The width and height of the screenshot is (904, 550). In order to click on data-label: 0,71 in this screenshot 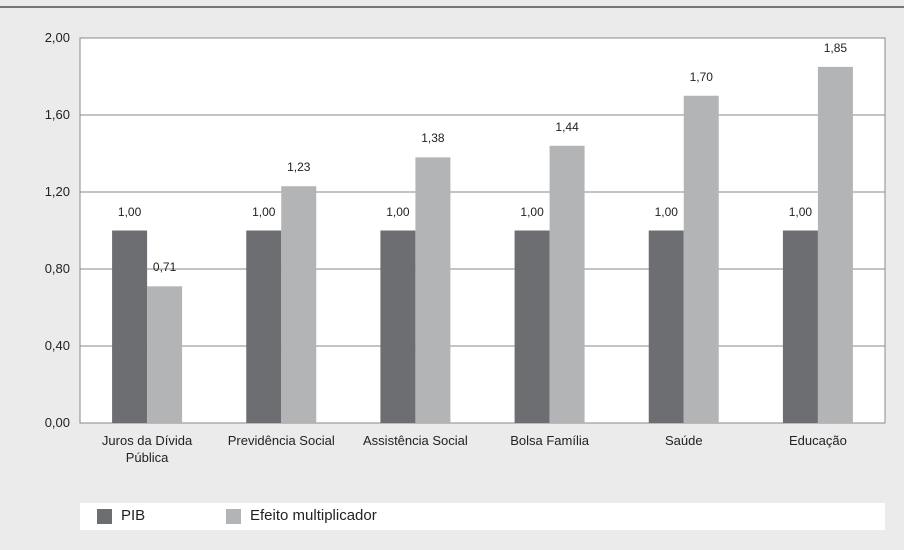, I will do `click(164, 267)`.